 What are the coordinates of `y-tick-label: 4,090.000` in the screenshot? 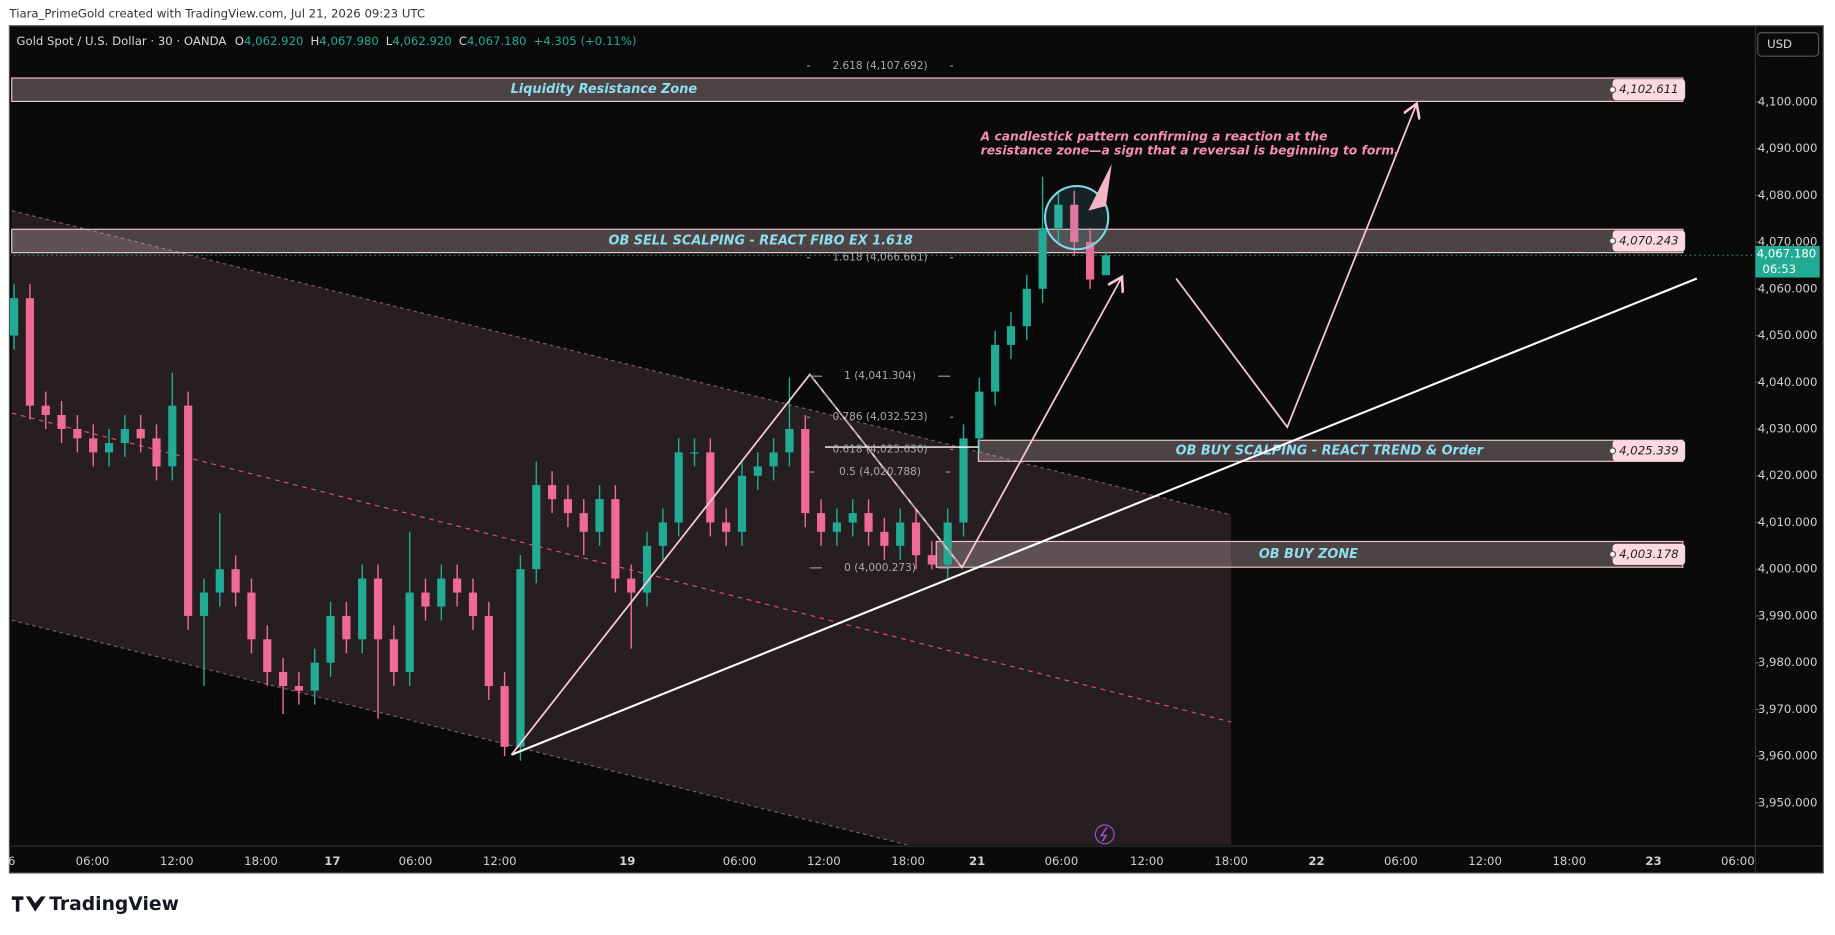 It's located at (1787, 148).